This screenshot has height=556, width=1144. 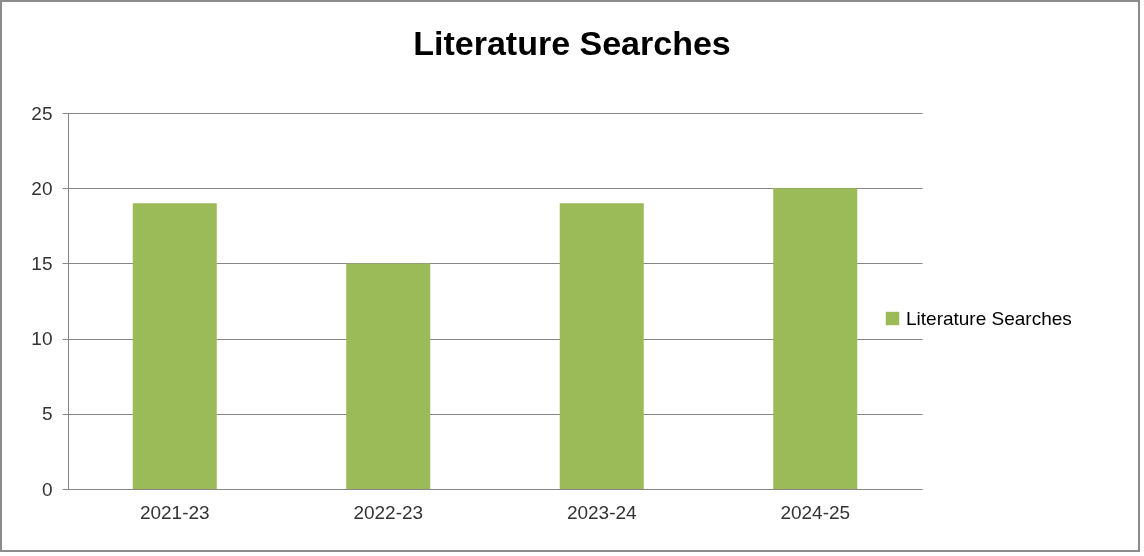 What do you see at coordinates (174, 512) in the screenshot?
I see `x-tick-label: 2021-23` at bounding box center [174, 512].